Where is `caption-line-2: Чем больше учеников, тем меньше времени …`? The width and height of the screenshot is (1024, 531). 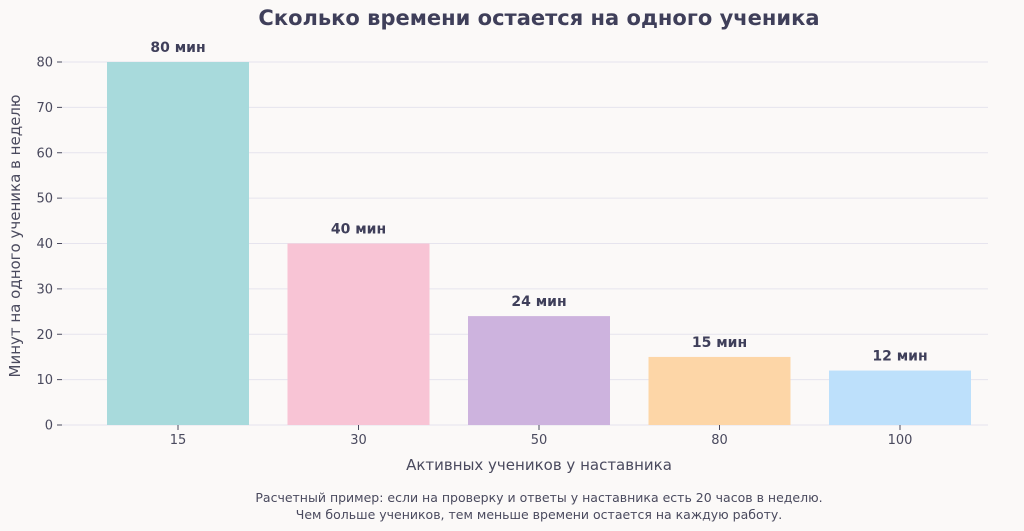
caption-line-2: Чем больше учеников, тем меньше времени … is located at coordinates (539, 514).